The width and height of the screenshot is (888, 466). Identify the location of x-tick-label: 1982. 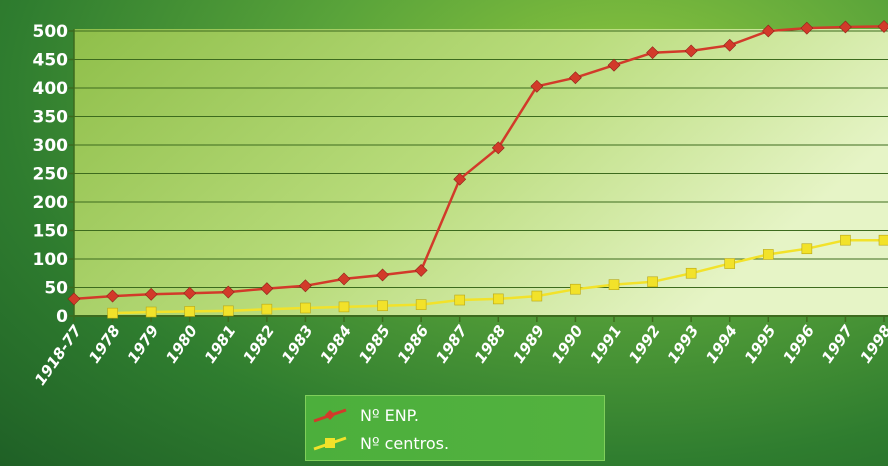
(258, 344).